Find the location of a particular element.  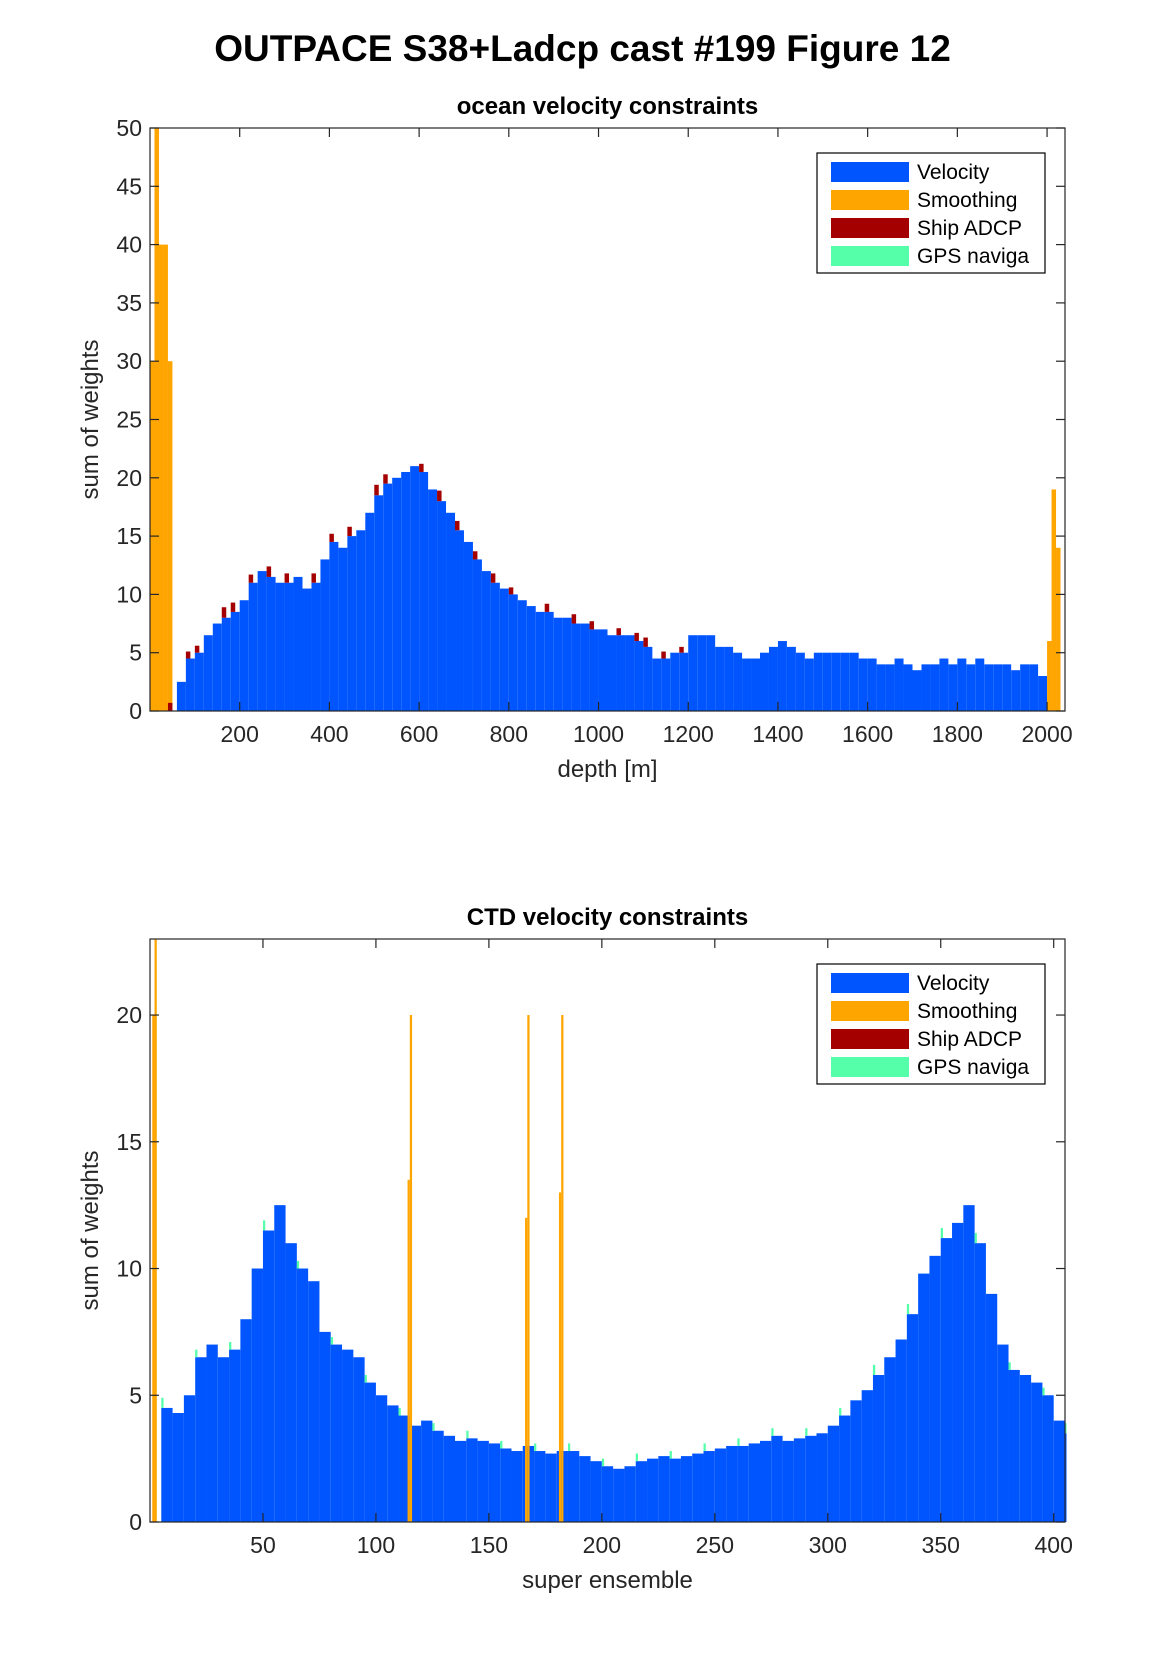

x-tick-label: 800 is located at coordinates (509, 734).